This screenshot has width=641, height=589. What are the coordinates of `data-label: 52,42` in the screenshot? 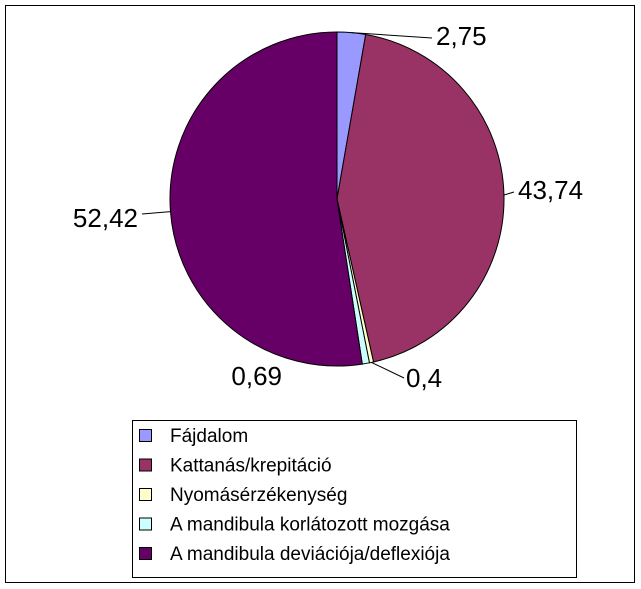 It's located at (105, 218).